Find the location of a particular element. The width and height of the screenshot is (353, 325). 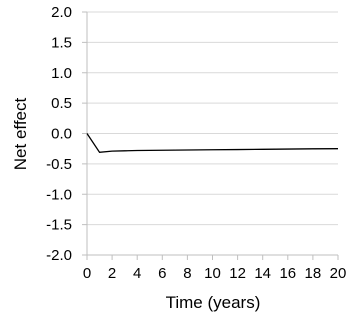

y-tick-label: -2.0 is located at coordinates (59, 255).